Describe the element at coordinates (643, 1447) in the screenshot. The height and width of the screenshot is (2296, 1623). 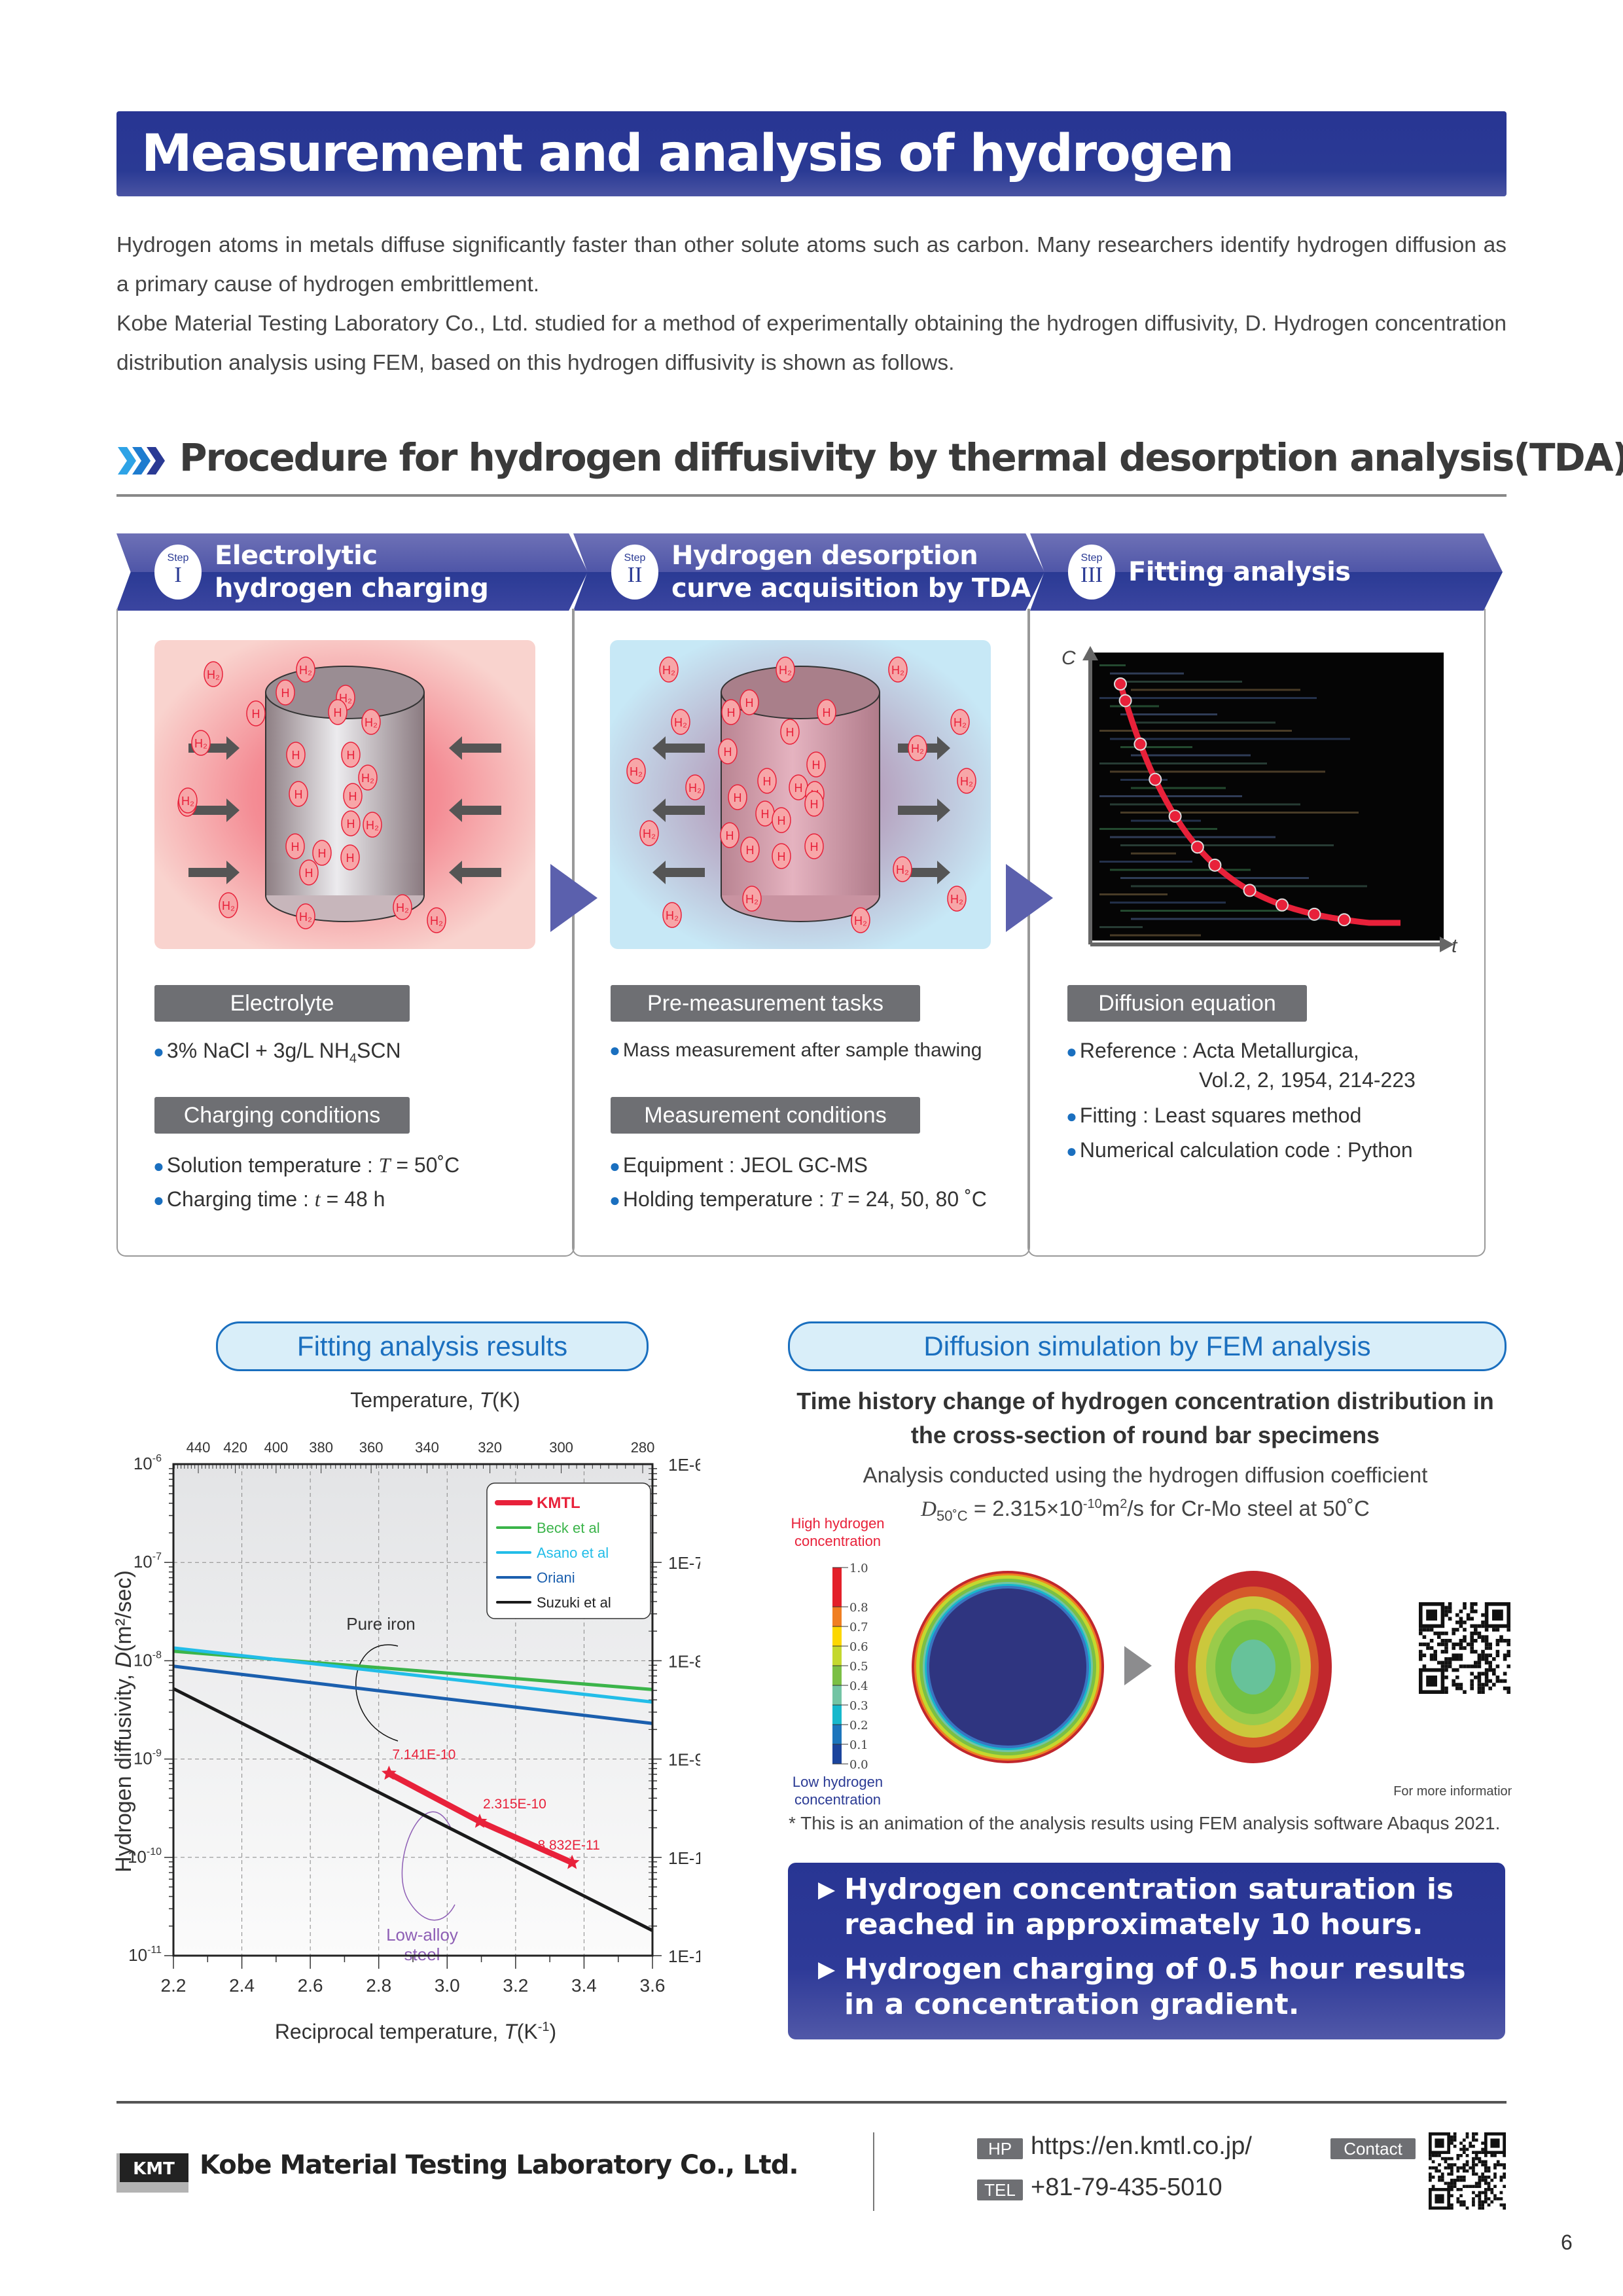
I see `top-tick-label: 280` at that location.